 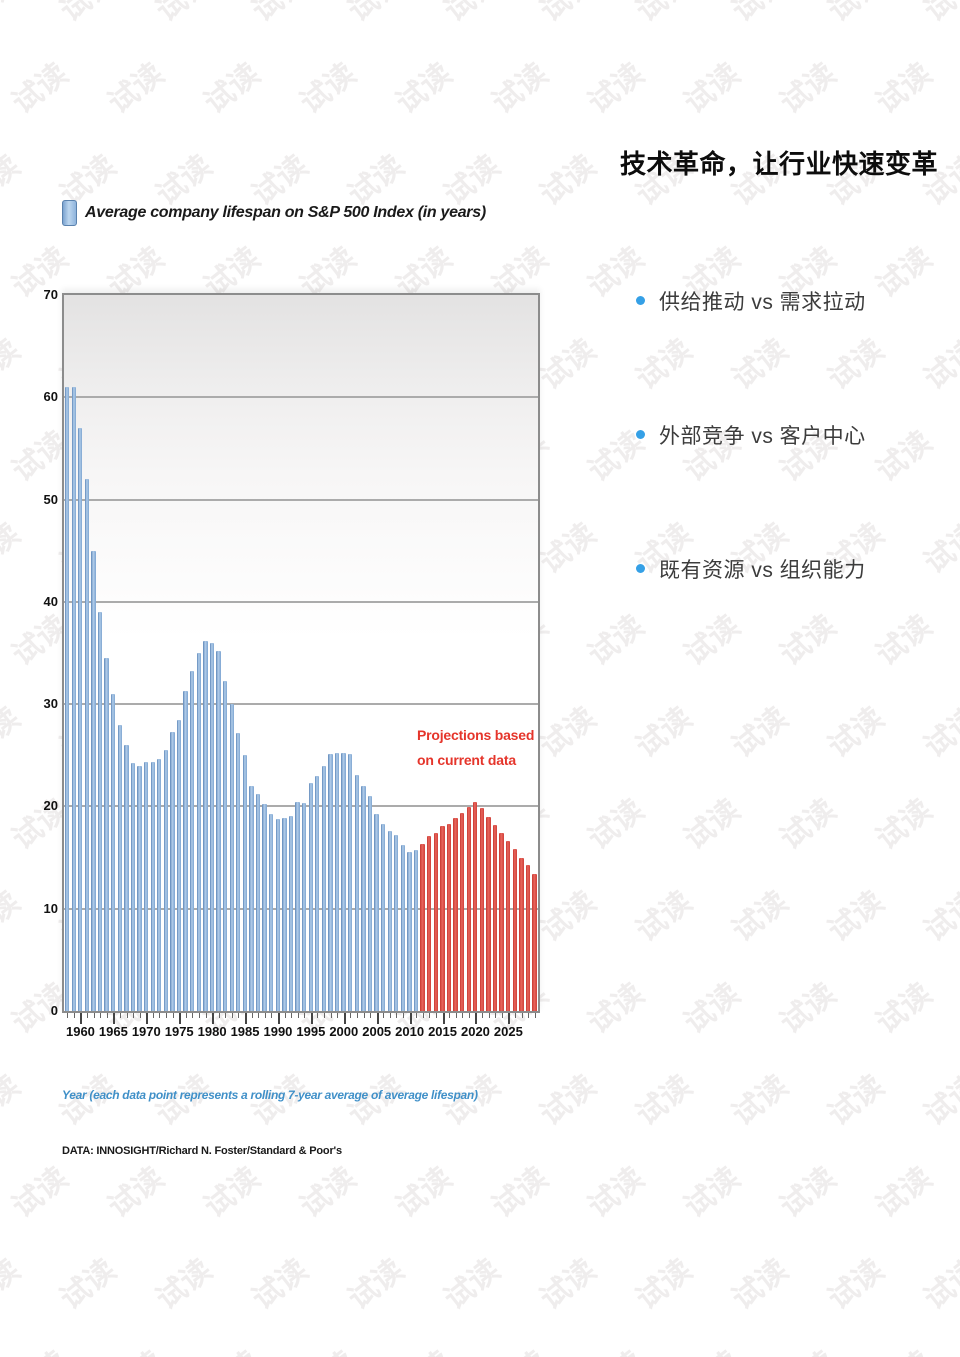 I want to click on lifespan-bar-1959, so click(x=73, y=699).